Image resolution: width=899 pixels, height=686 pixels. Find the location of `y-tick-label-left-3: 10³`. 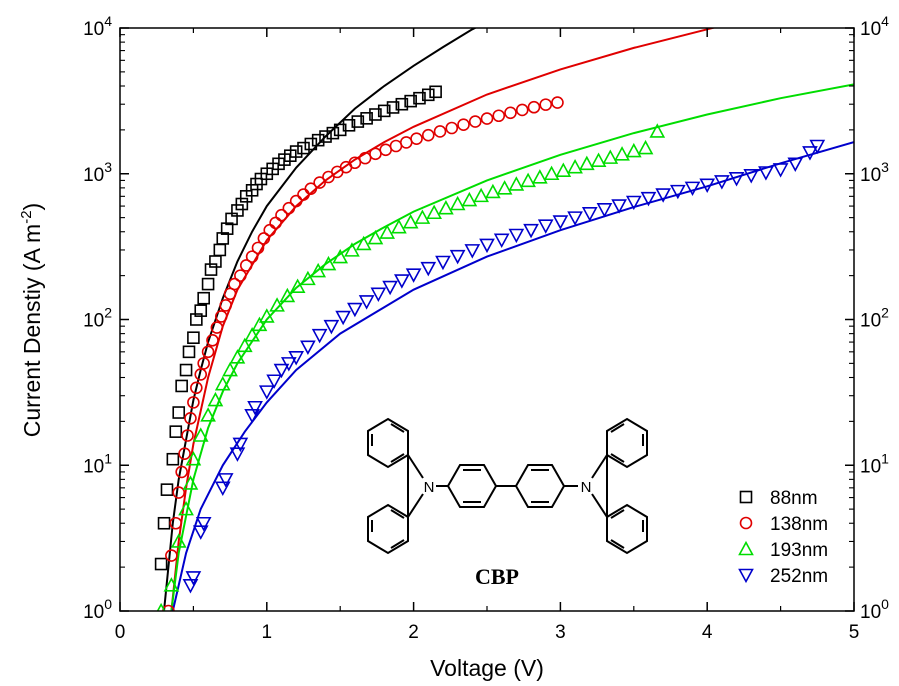

y-tick-label-left-3: 10³ is located at coordinates (97, 172).